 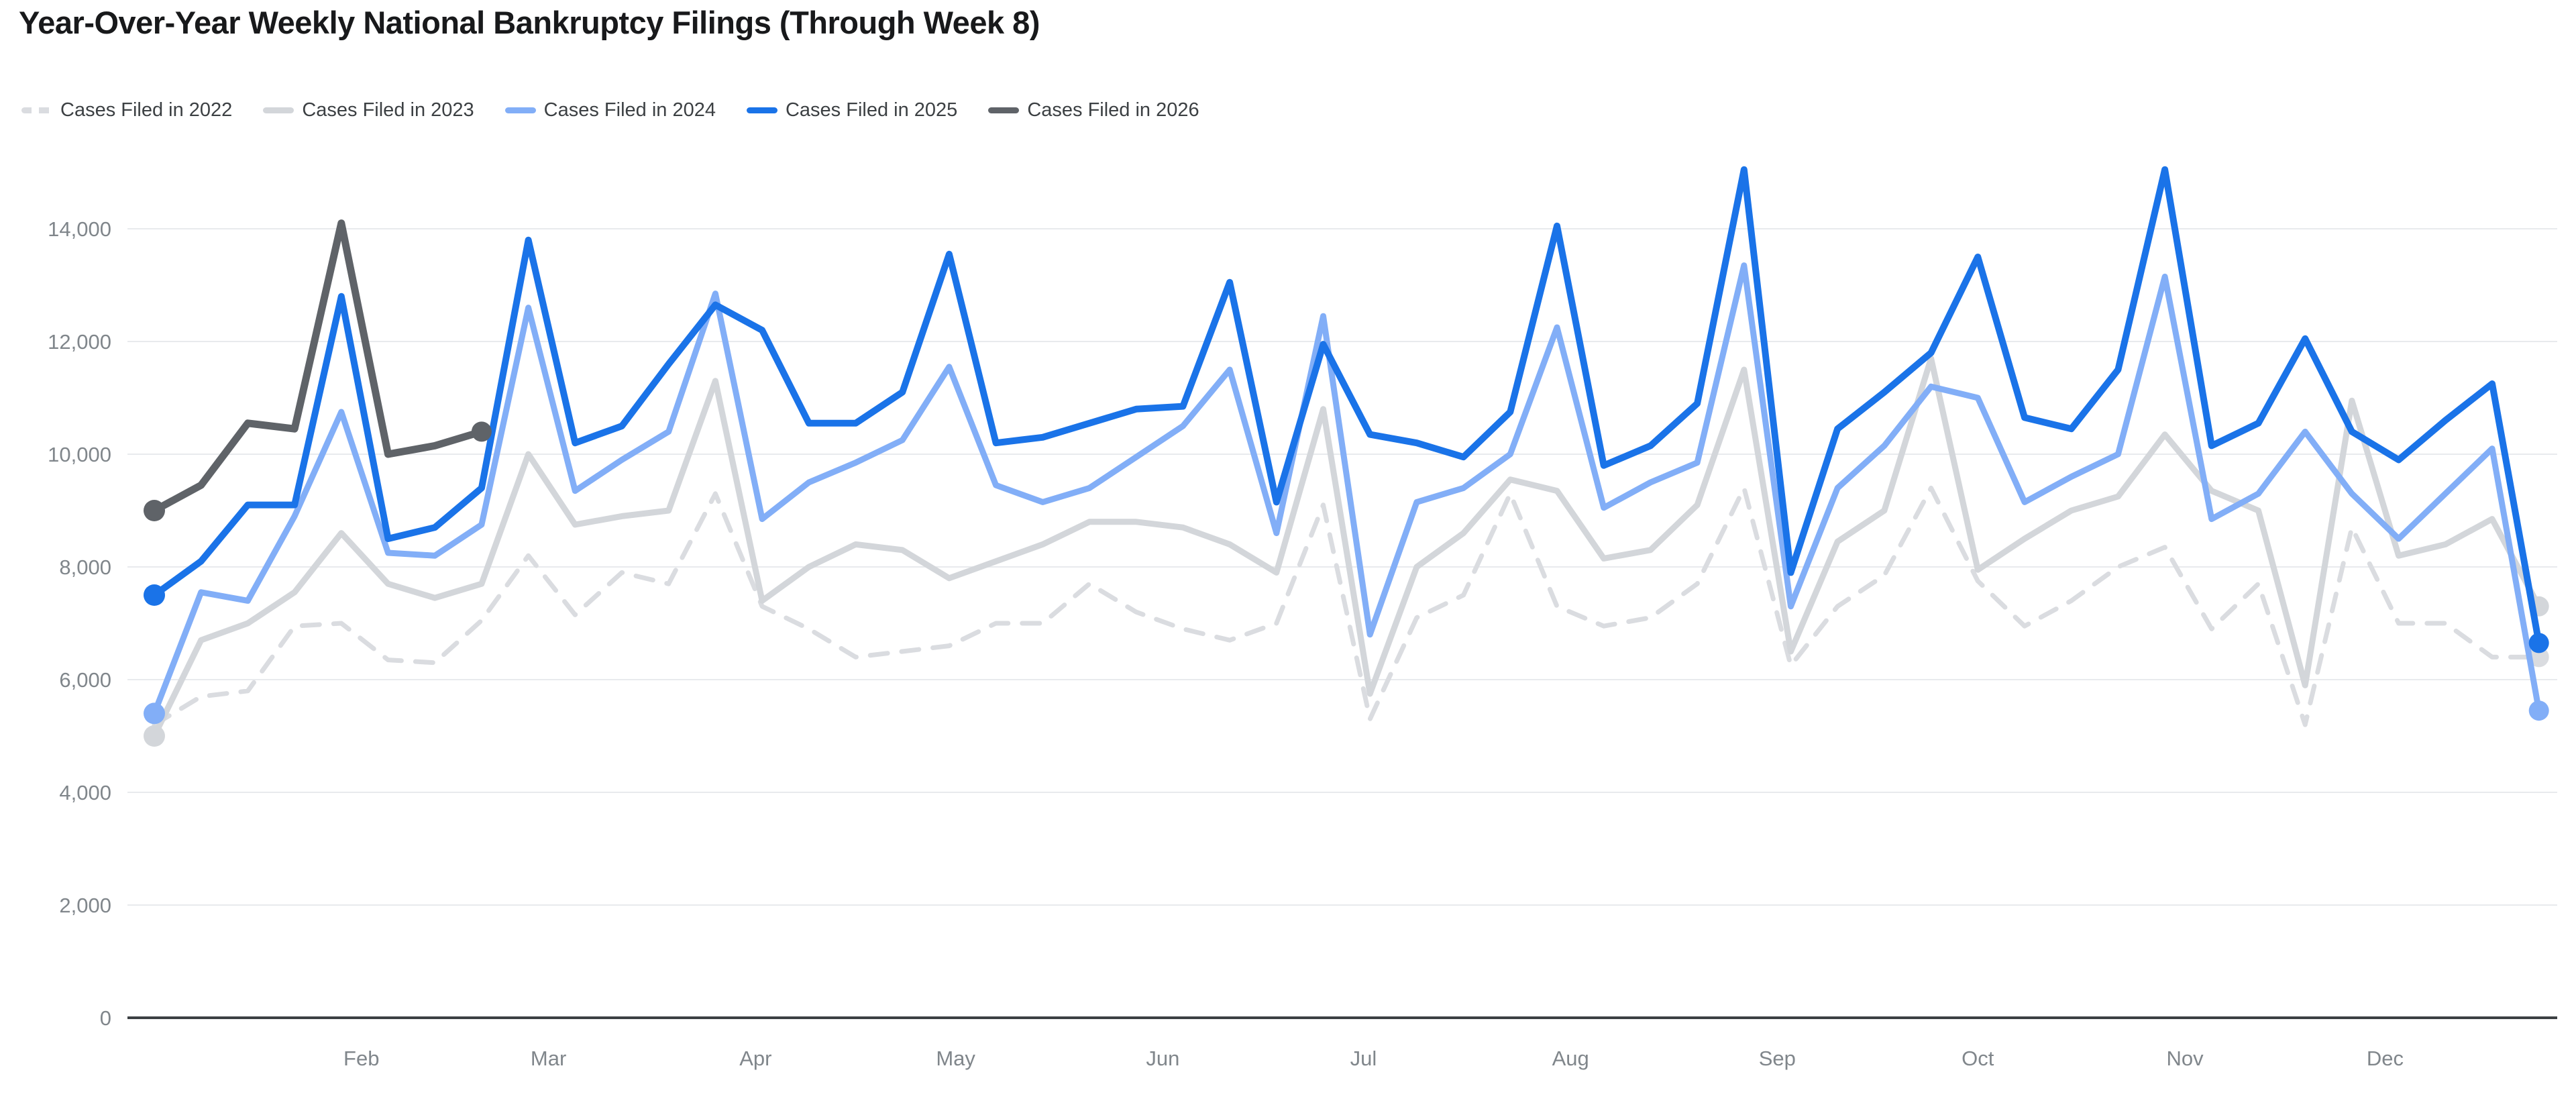 What do you see at coordinates (2385, 1058) in the screenshot?
I see `x-axis-month-label: Dec` at bounding box center [2385, 1058].